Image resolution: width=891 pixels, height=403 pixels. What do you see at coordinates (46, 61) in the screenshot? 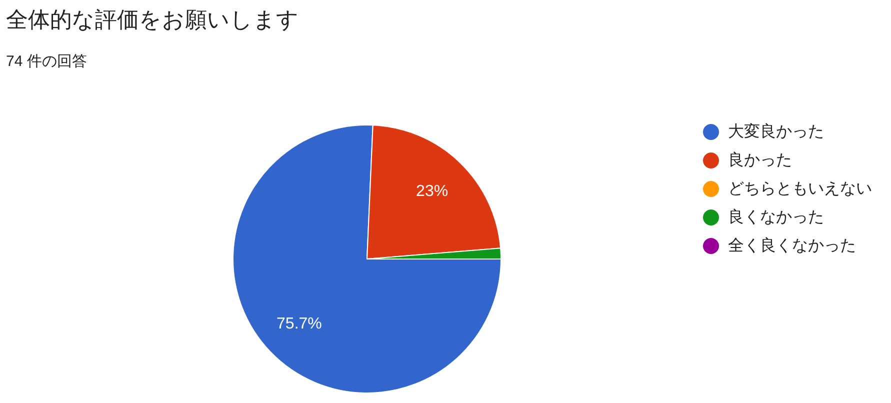
I see `text: 74 件の回答` at bounding box center [46, 61].